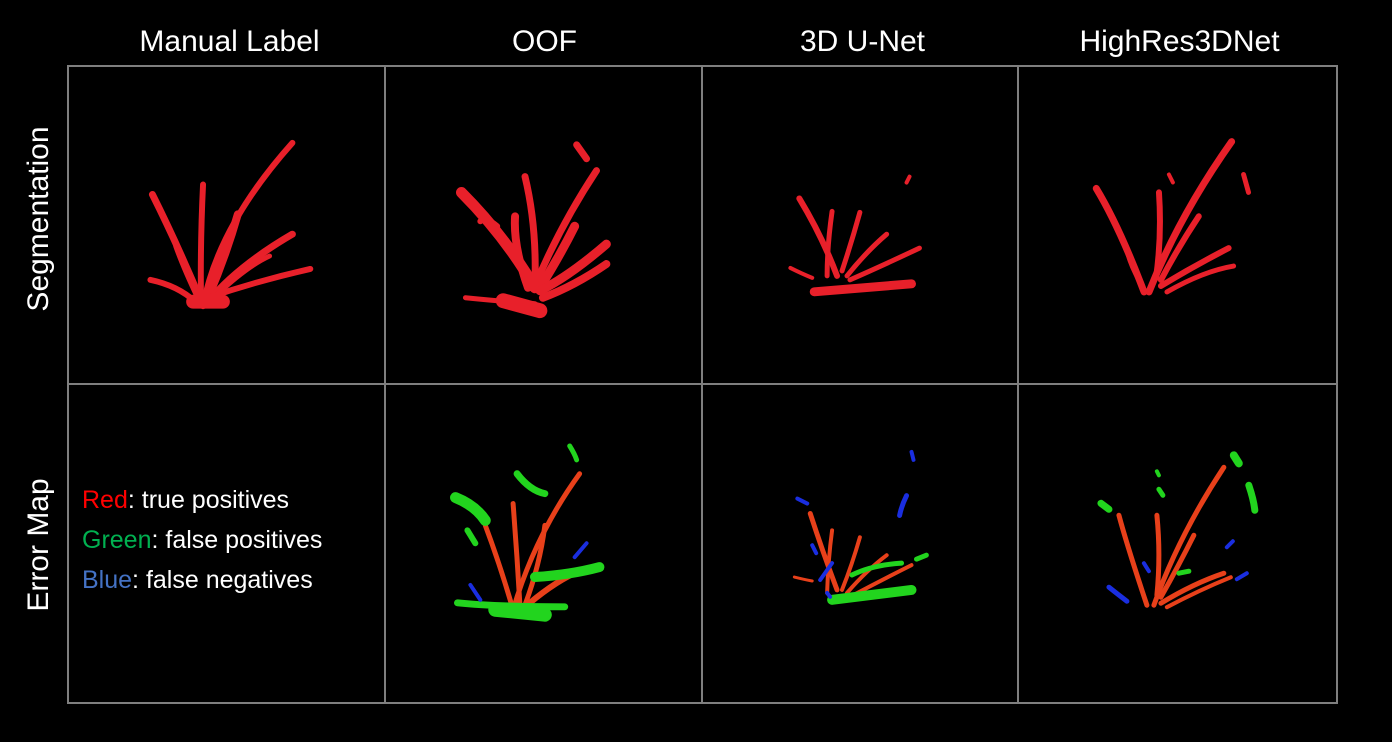 The width and height of the screenshot is (1392, 742). I want to click on legend-red-word: Red, so click(105, 499).